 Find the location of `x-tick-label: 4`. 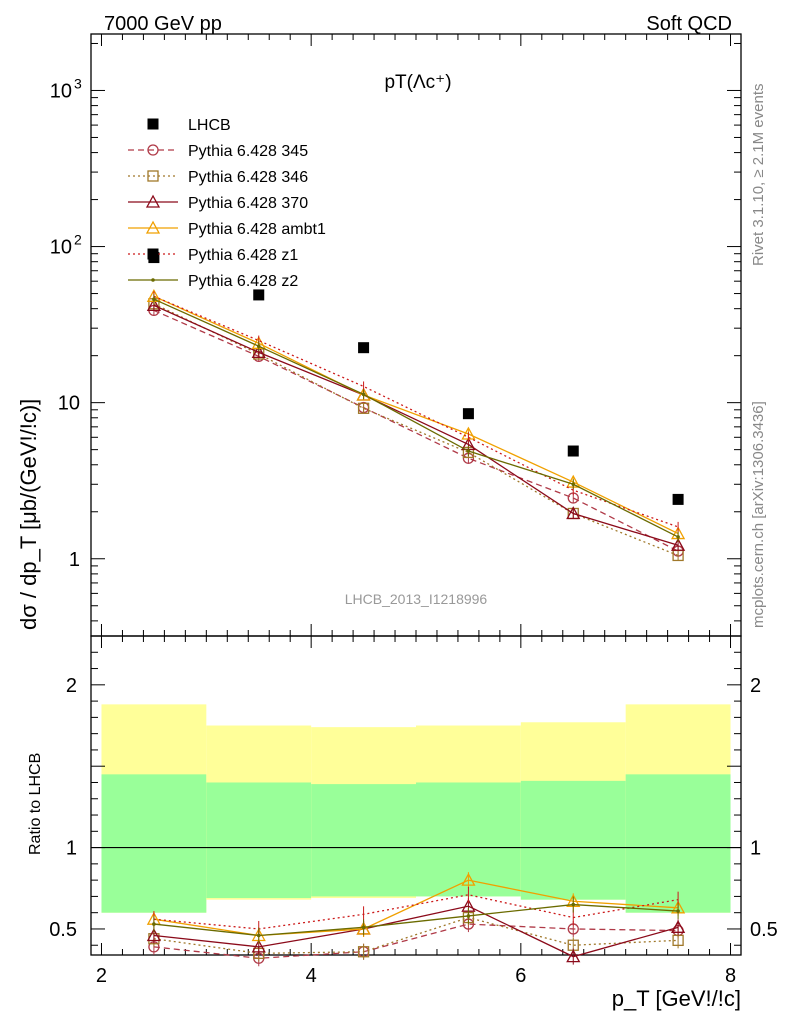

x-tick-label: 4 is located at coordinates (311, 976).